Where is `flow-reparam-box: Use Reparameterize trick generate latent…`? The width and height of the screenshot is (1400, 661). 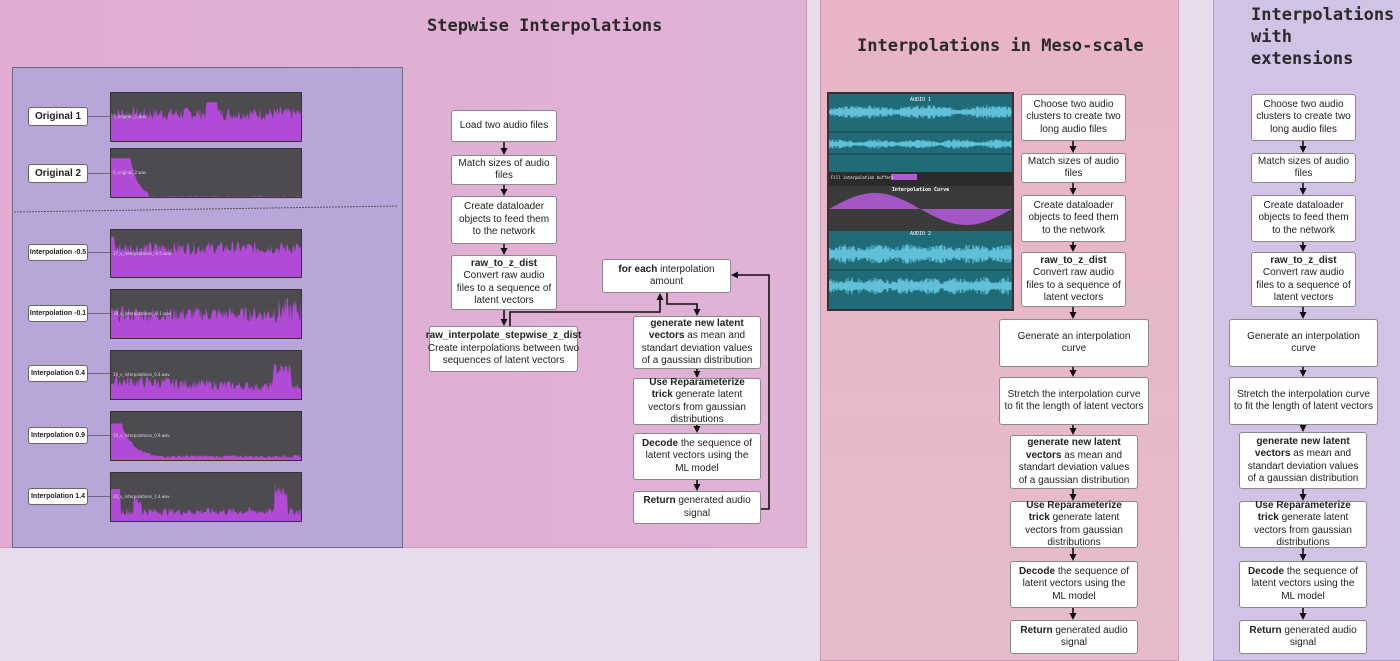
flow-reparam-box: Use Reparameterize trick generate latent… is located at coordinates (697, 401).